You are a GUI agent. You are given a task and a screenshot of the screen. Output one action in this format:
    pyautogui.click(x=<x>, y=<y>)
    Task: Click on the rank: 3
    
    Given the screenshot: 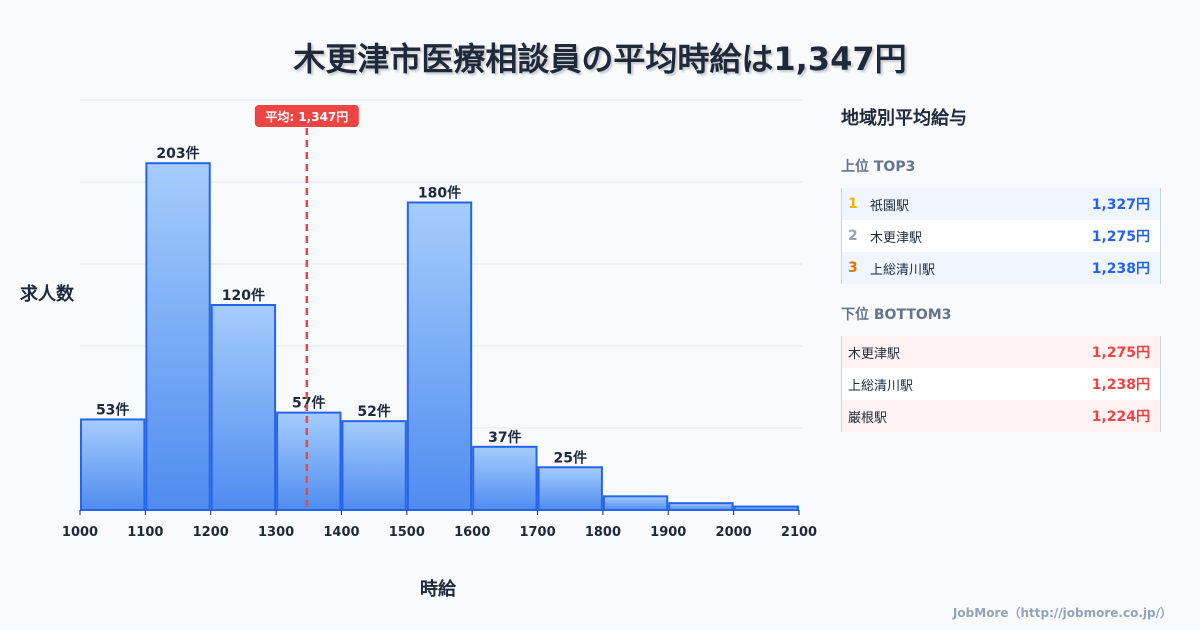 What is the action you would take?
    pyautogui.click(x=853, y=268)
    